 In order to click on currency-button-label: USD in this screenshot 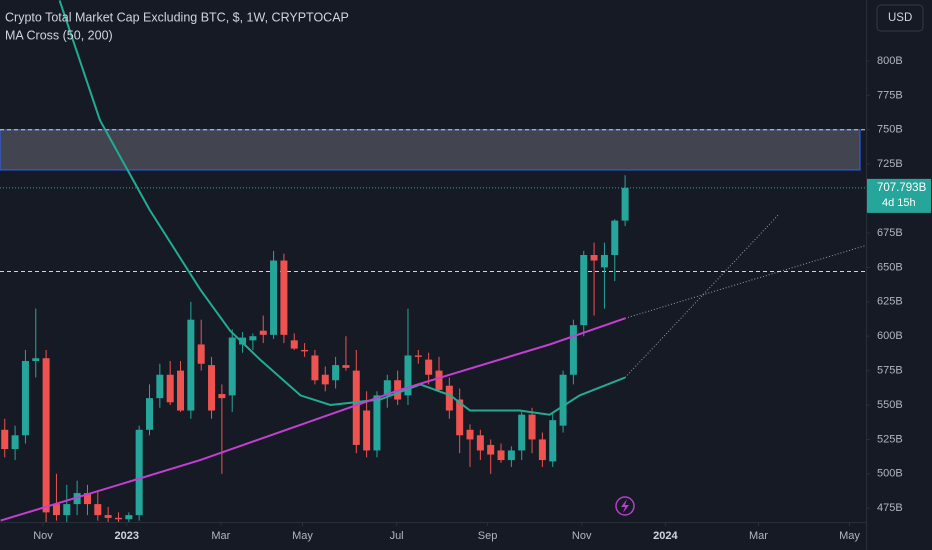, I will do `click(900, 18)`.